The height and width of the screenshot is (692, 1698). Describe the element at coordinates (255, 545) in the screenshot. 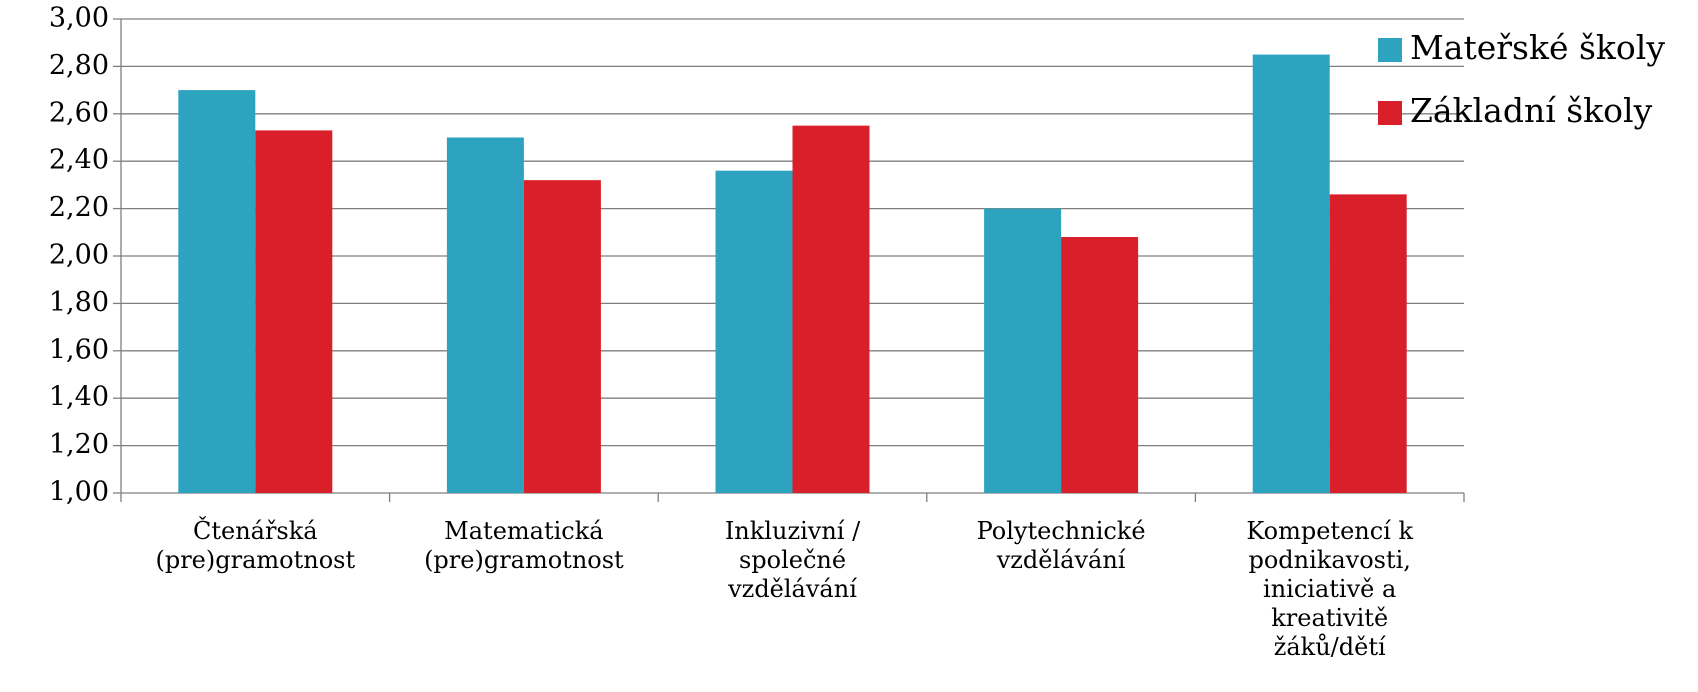

I see `x-tick-label: Čtenářská (pre)gramotnost` at that location.